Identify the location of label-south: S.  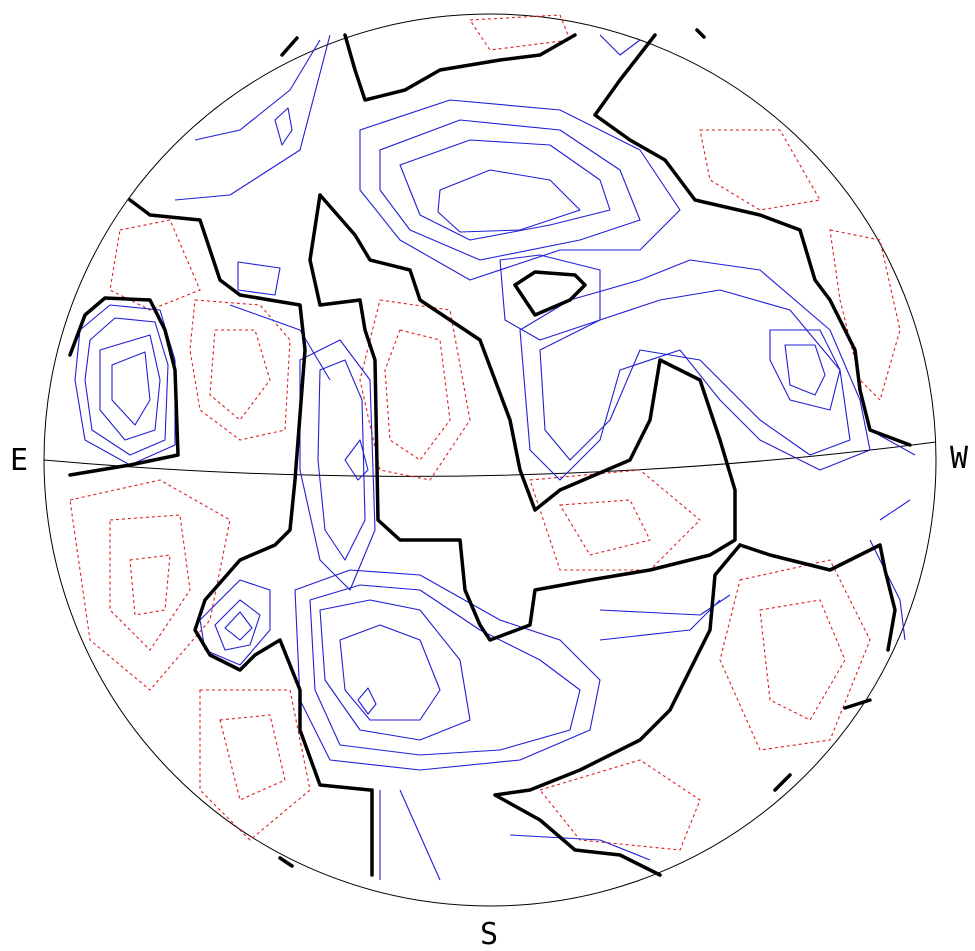
(489, 934).